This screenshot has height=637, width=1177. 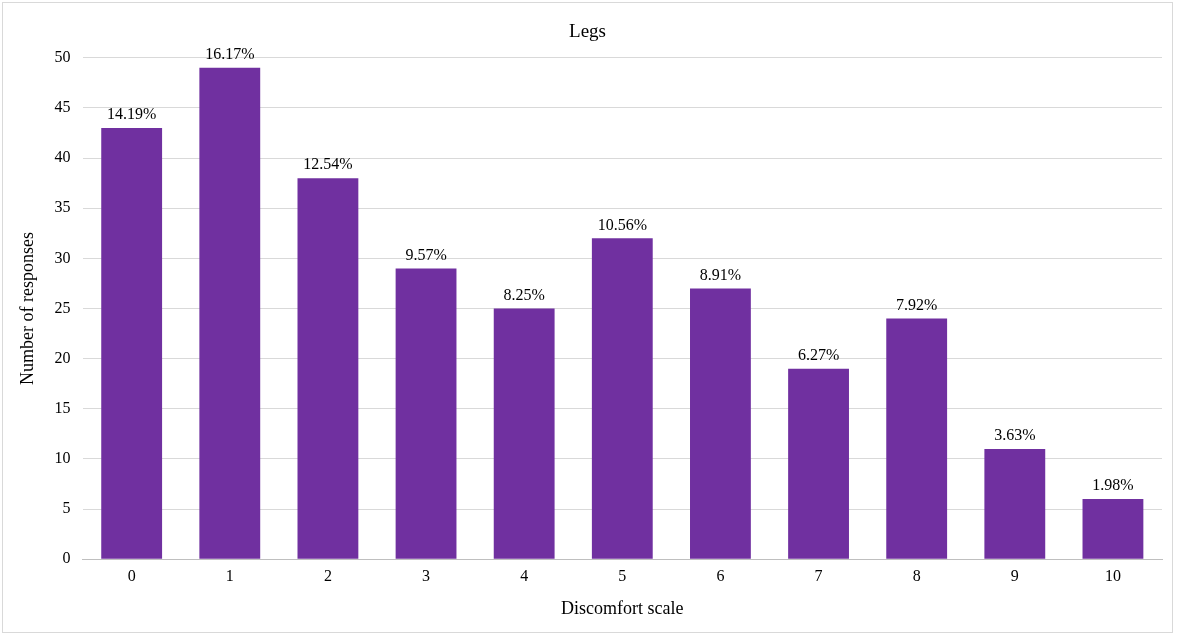 I want to click on annotation: 14.19%, so click(x=132, y=114).